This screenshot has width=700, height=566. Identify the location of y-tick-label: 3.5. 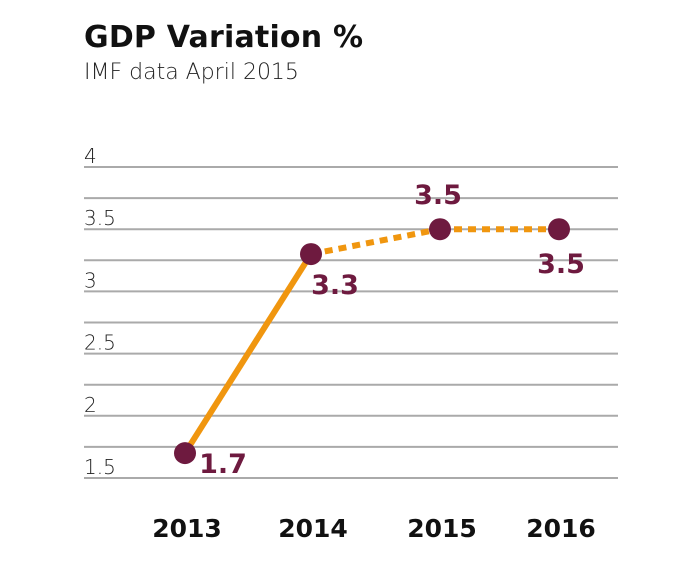
(100, 218).